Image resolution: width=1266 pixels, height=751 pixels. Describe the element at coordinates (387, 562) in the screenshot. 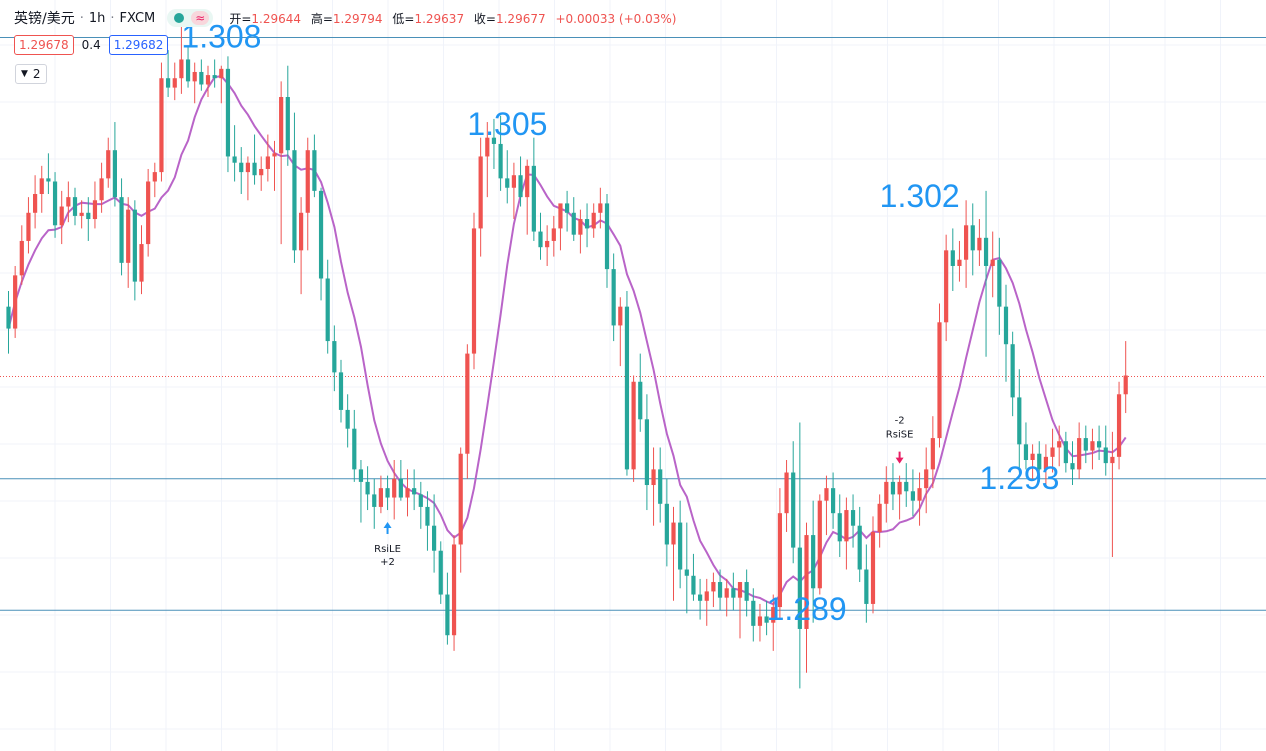

I see `signal-qty: +2` at that location.